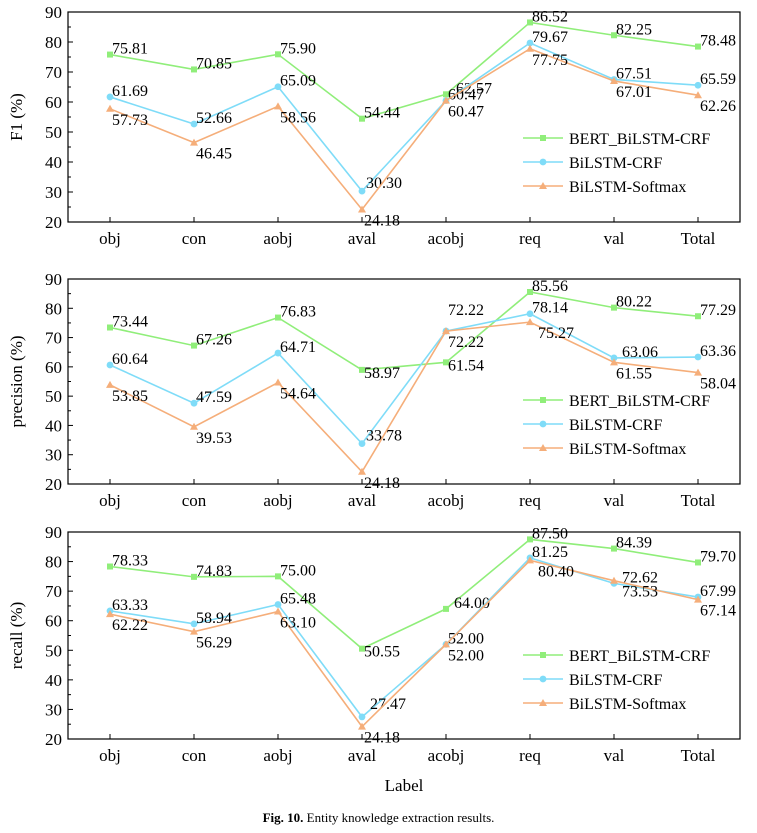 Image resolution: width=757 pixels, height=833 pixels. Describe the element at coordinates (298, 394) in the screenshot. I see `data-label: 54.64` at that location.